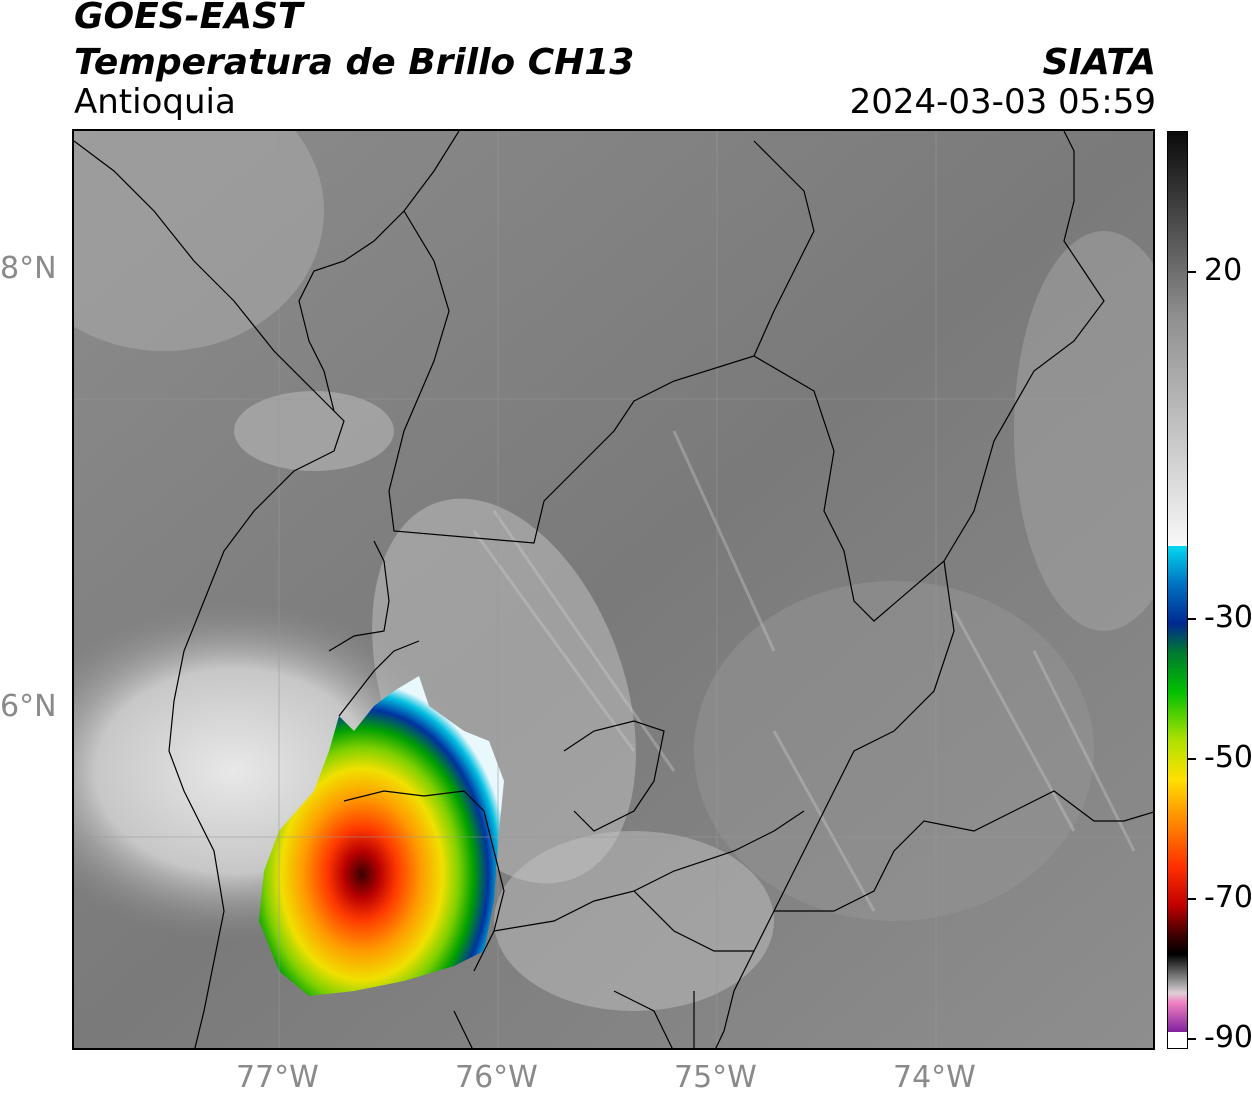 Image resolution: width=1252 pixels, height=1099 pixels. I want to click on colorbar-label-20: 20, so click(1223, 270).